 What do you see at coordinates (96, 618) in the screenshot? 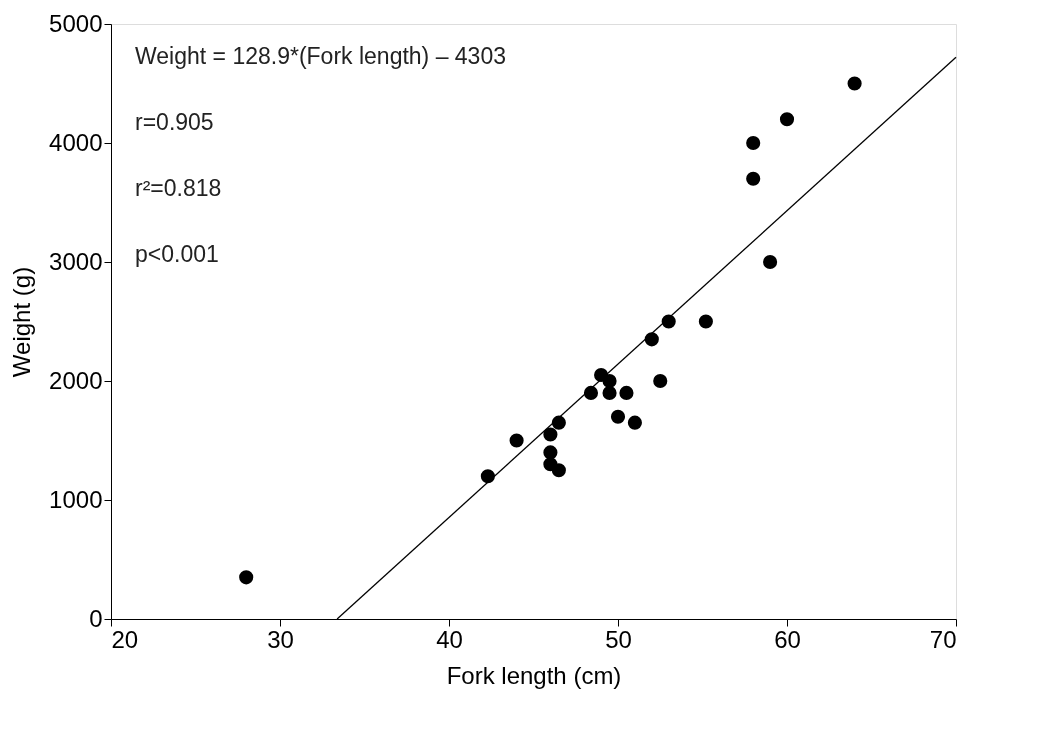
I see `y-tick-label: 0` at bounding box center [96, 618].